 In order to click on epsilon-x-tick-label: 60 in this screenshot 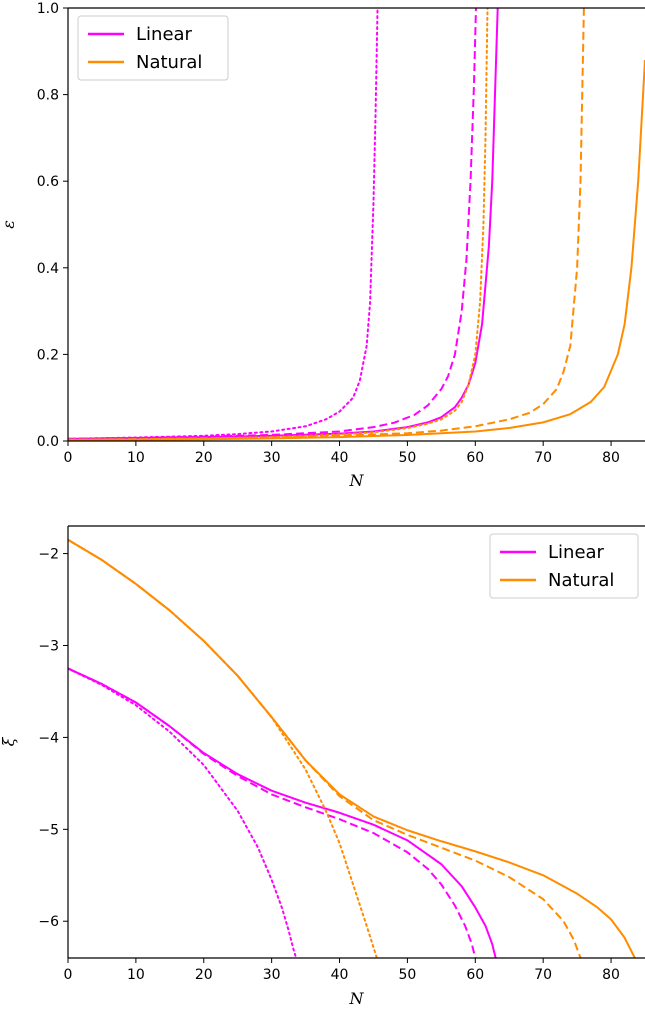, I will do `click(475, 458)`.